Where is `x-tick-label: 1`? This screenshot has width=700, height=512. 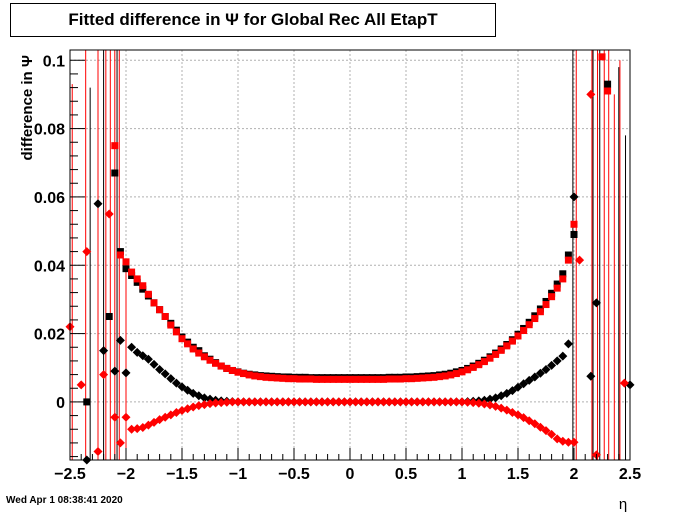
x-tick-label: 1 is located at coordinates (462, 474).